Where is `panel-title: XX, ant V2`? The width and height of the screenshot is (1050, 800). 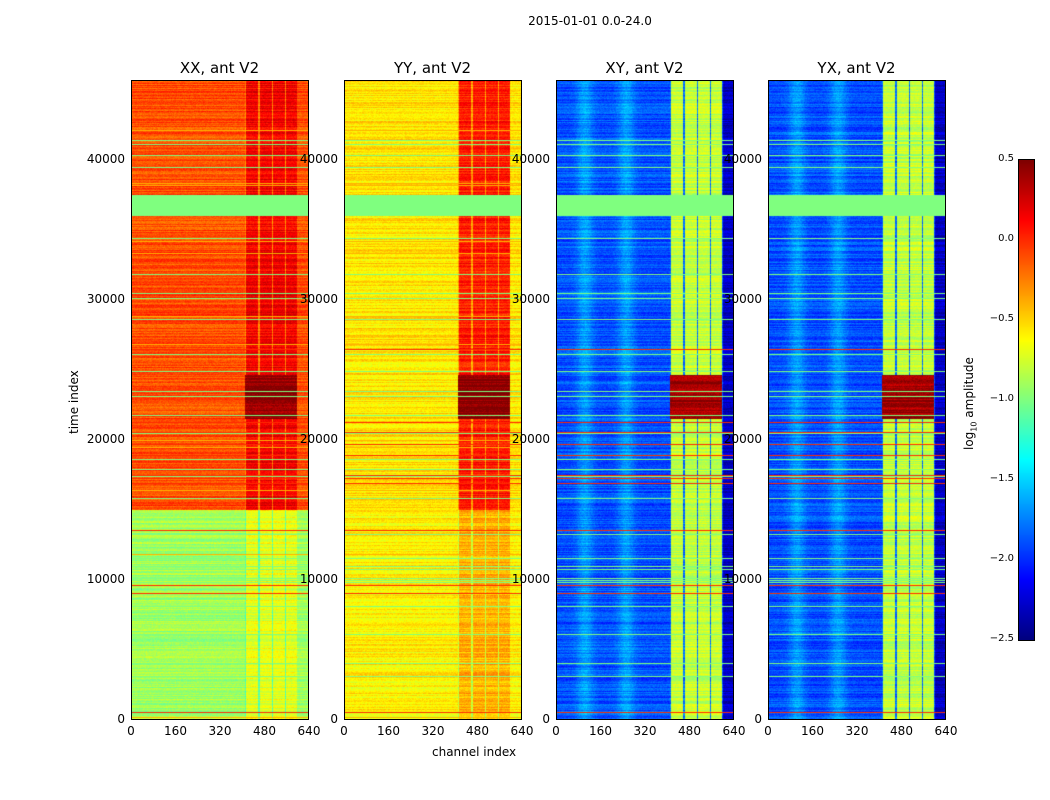 panel-title: XX, ant V2 is located at coordinates (219, 68).